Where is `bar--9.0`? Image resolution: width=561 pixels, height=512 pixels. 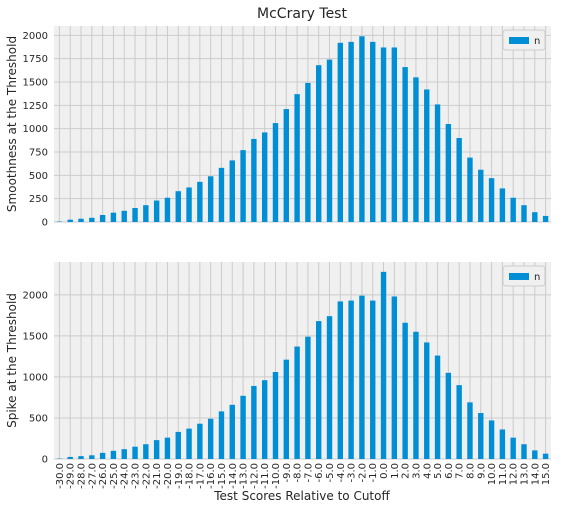
bar--9.0 is located at coordinates (286, 165).